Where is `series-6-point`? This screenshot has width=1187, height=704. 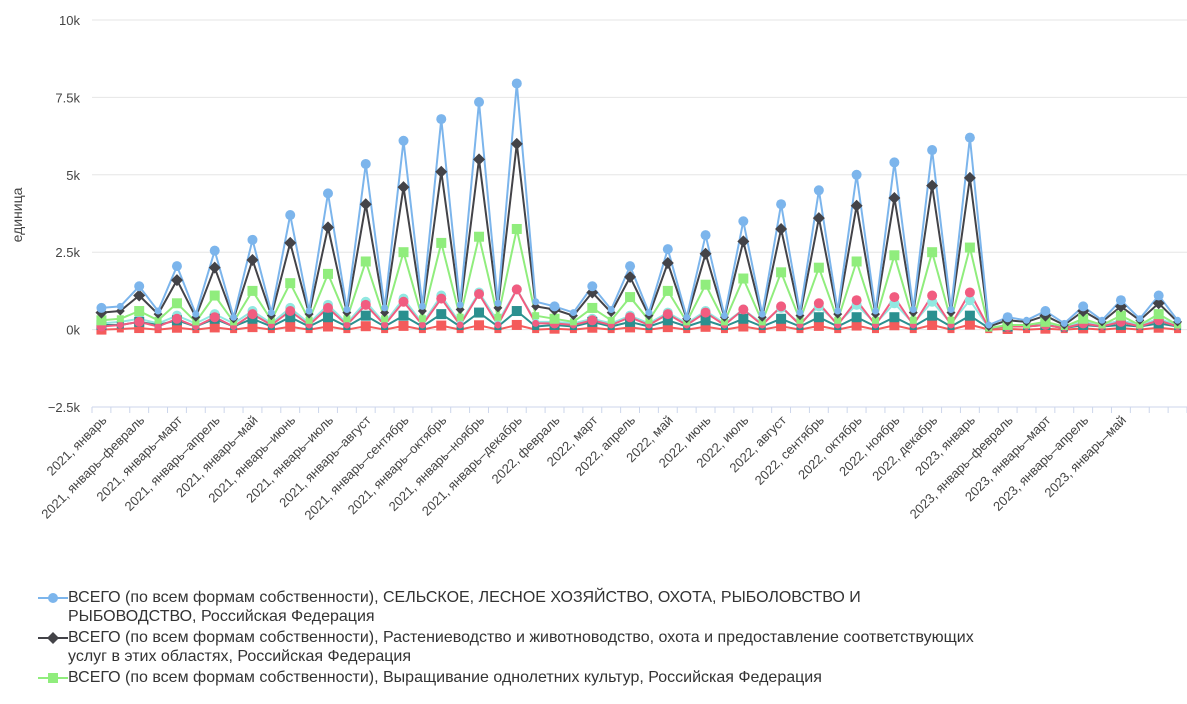 series-6-point is located at coordinates (969, 300).